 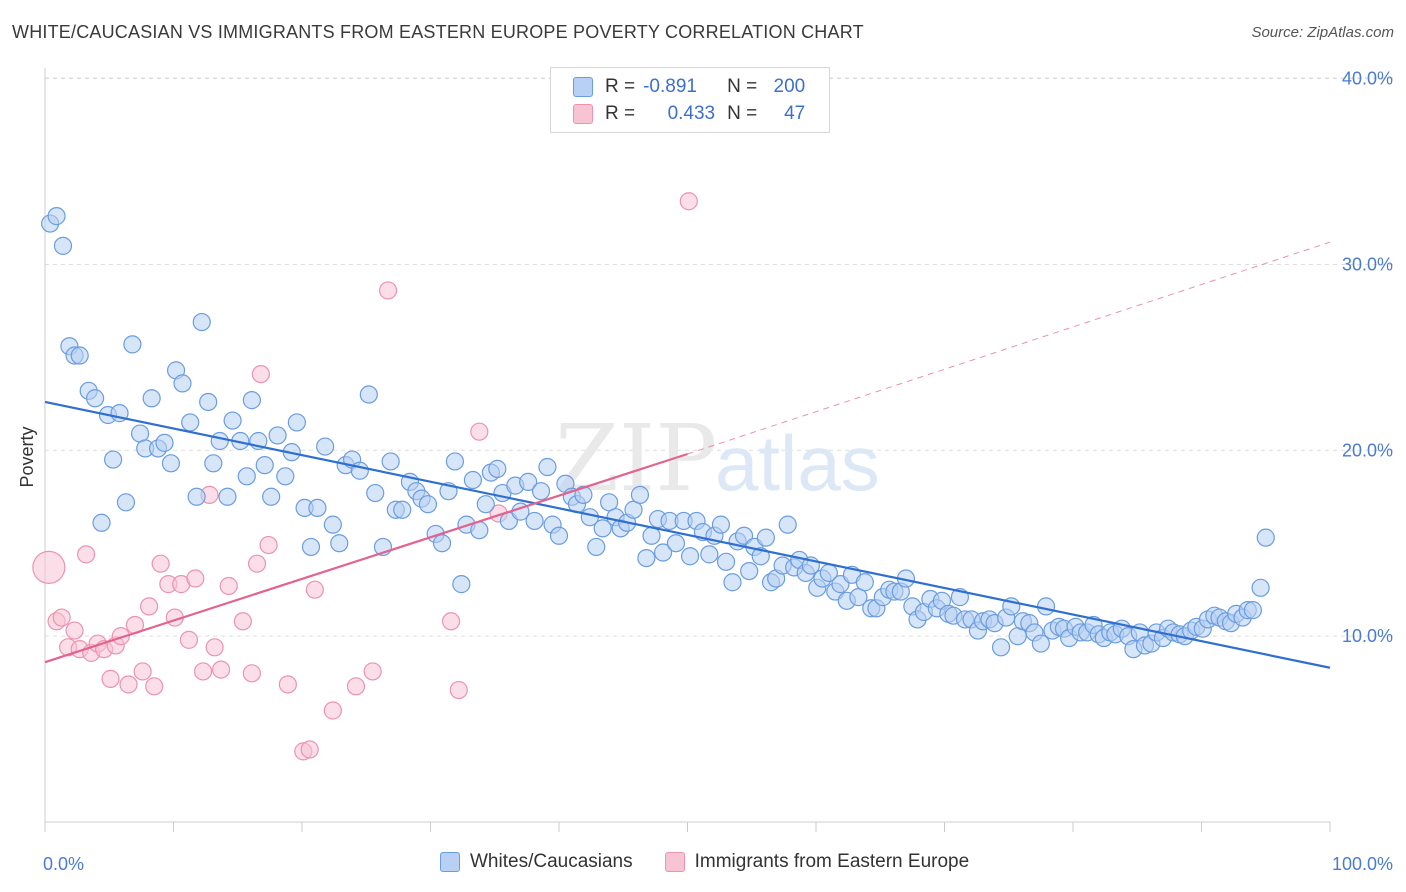 I want to click on legend-n-value: 200, so click(x=789, y=86).